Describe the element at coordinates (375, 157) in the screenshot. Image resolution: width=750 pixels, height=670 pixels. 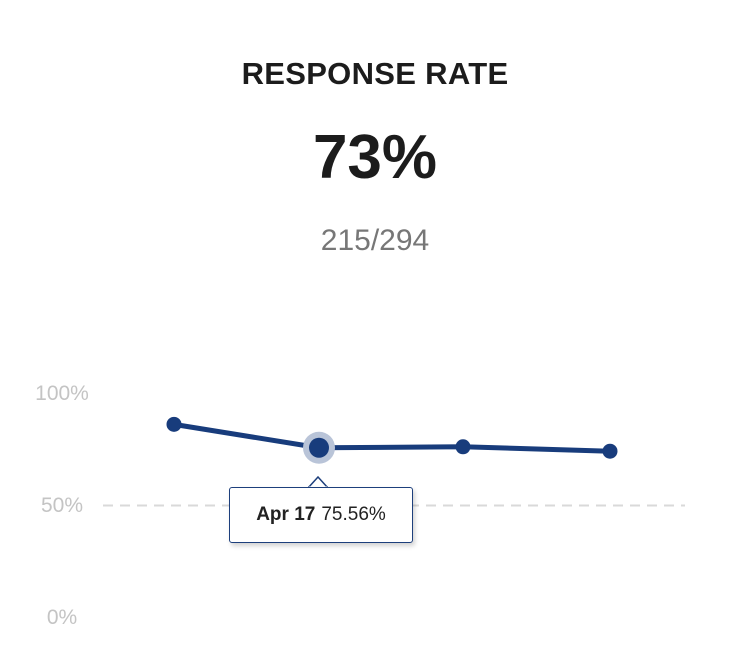
I see `response-rate-value: 73%` at that location.